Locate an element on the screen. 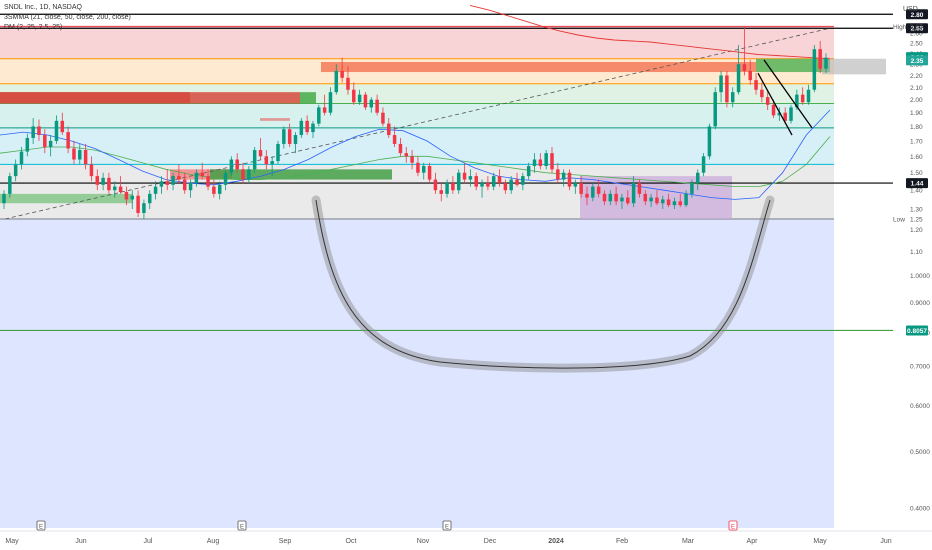  y-tick-label: 0.7000 is located at coordinates (920, 367).